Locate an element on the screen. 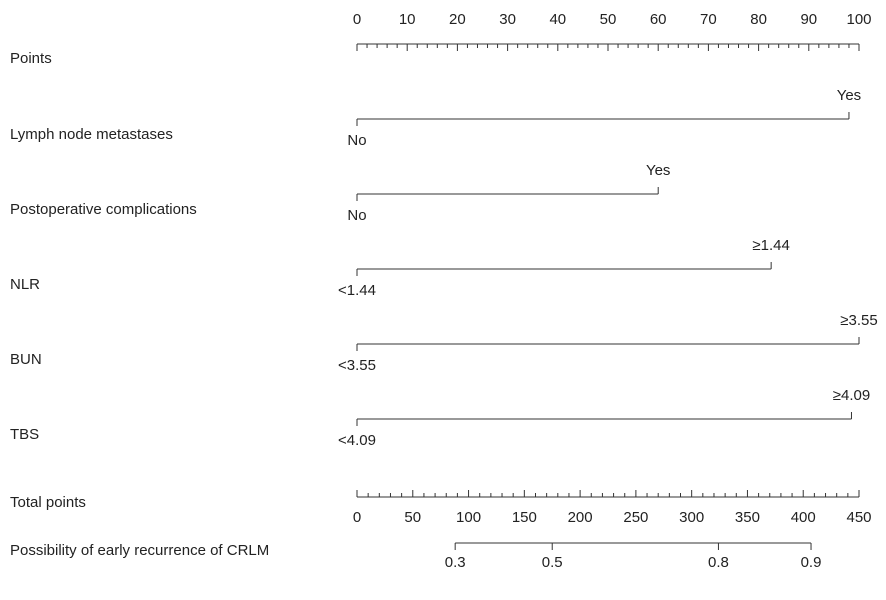  tick-label: 450 is located at coordinates (858, 517).